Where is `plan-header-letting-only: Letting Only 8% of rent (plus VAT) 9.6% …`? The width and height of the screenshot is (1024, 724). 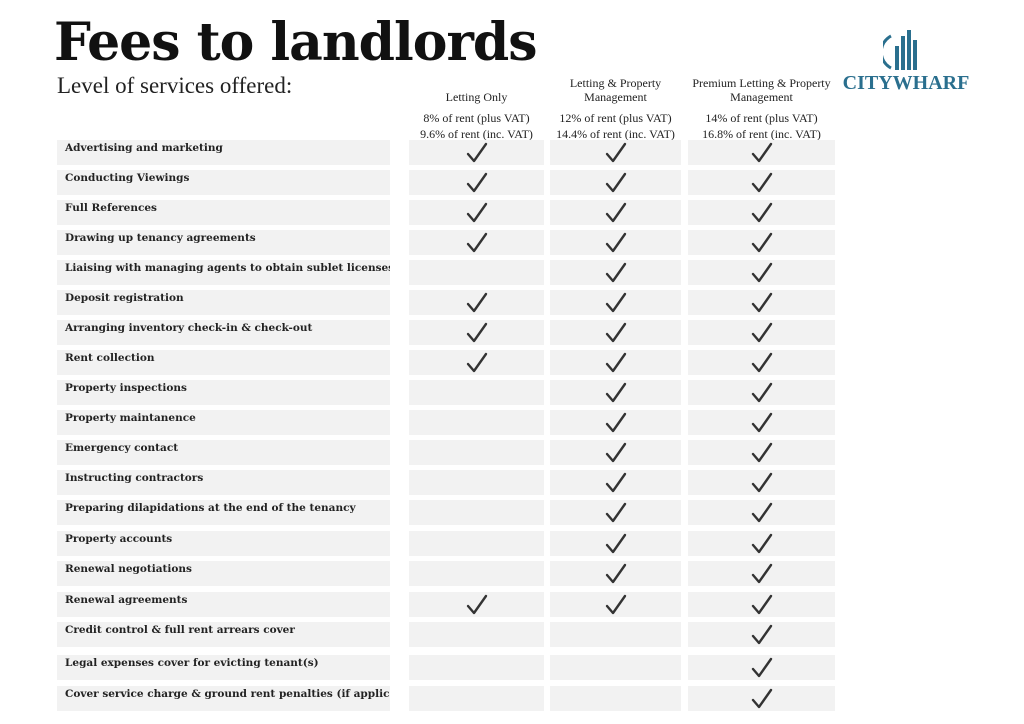
plan-header-letting-only: Letting Only 8% of rent (plus VAT) 9.6% … is located at coordinates (476, 109).